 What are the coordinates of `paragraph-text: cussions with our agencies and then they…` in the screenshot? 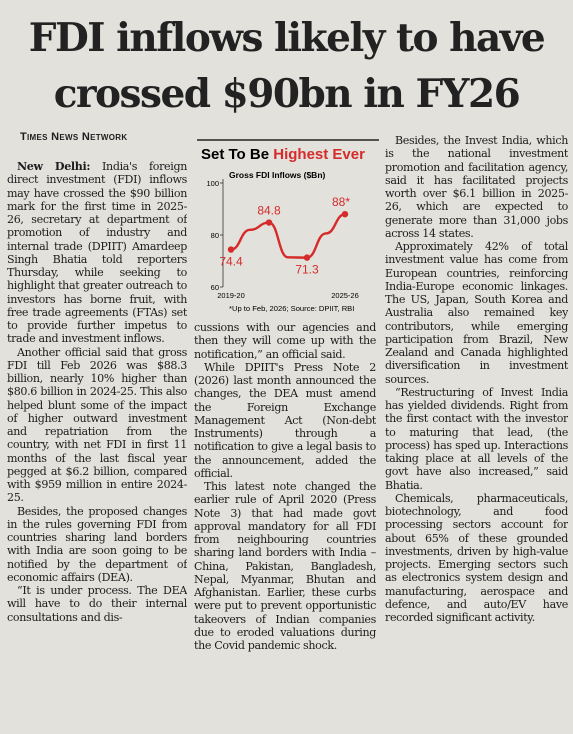 It's located at (285, 341).